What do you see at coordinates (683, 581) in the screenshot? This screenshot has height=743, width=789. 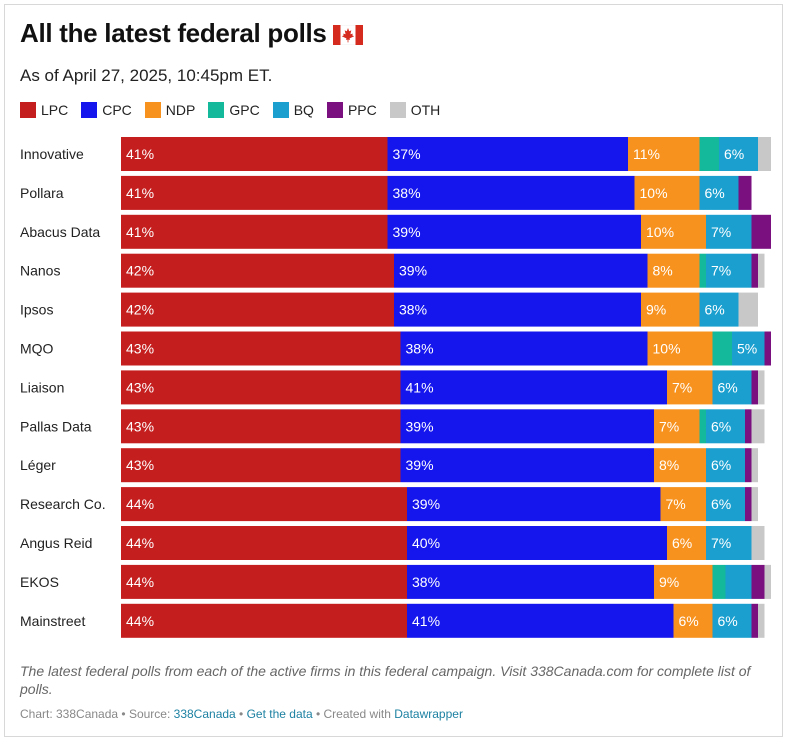 I see `bar-ndp-ekos` at bounding box center [683, 581].